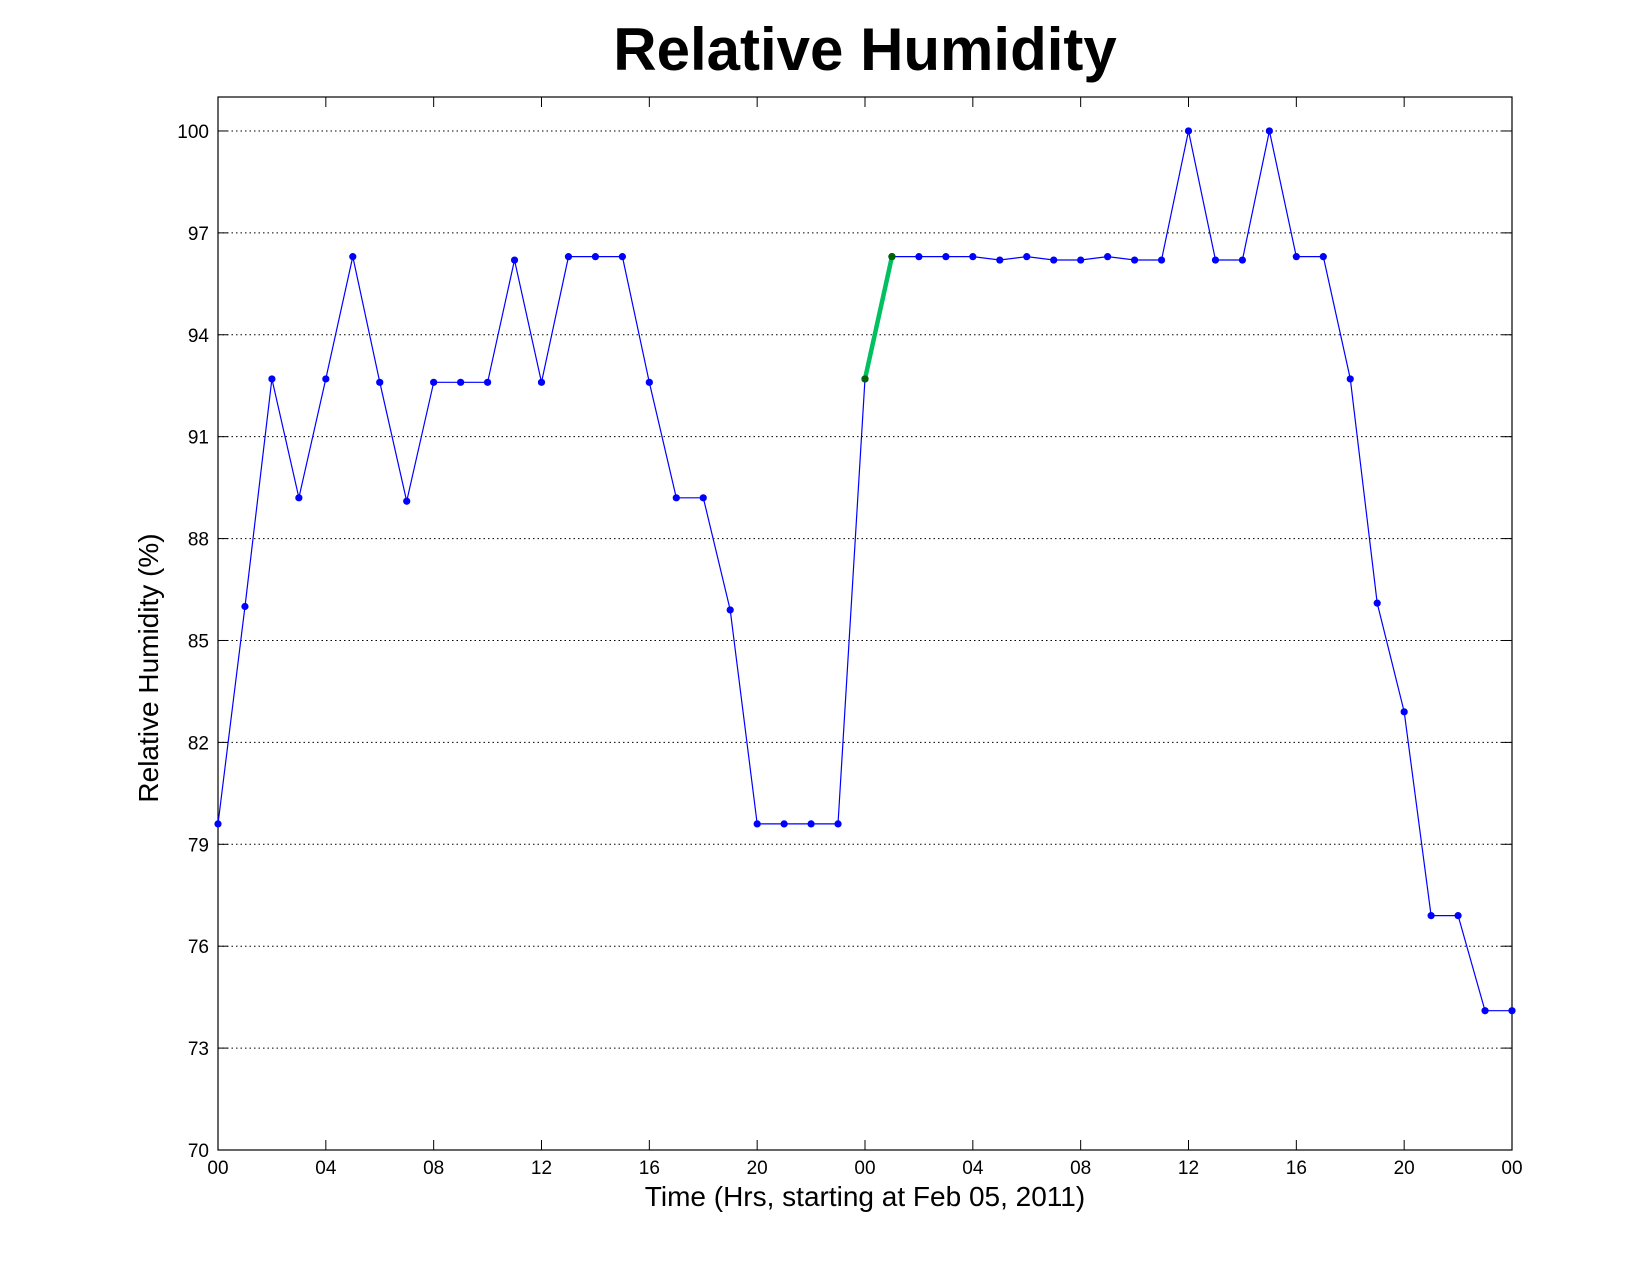 This screenshot has width=1650, height=1275. What do you see at coordinates (198, 641) in the screenshot?
I see `y-tick-label: 85` at bounding box center [198, 641].